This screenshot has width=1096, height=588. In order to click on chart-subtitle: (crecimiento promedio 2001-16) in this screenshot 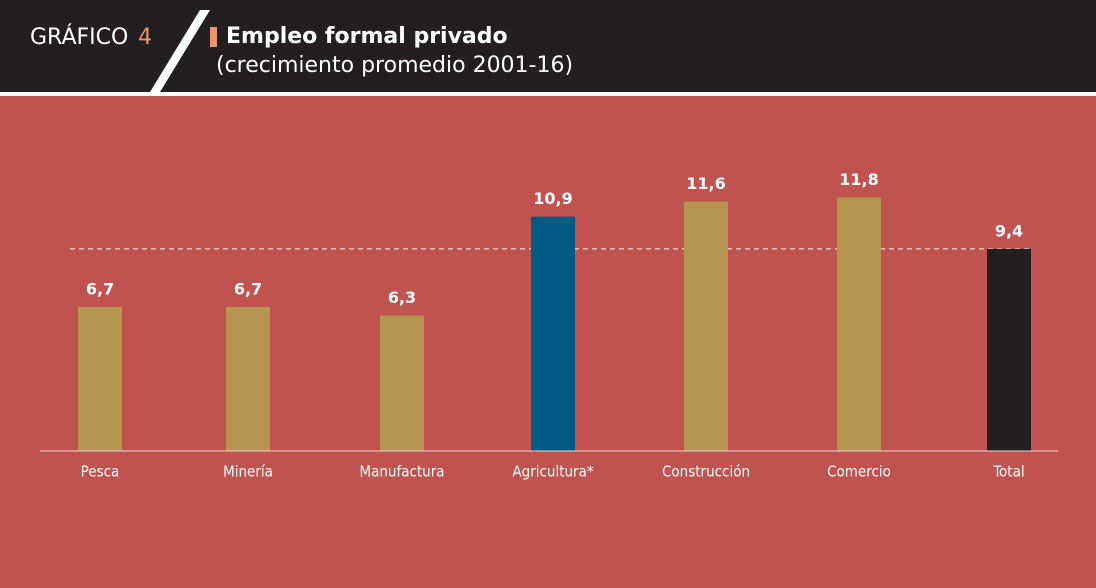, I will do `click(394, 65)`.